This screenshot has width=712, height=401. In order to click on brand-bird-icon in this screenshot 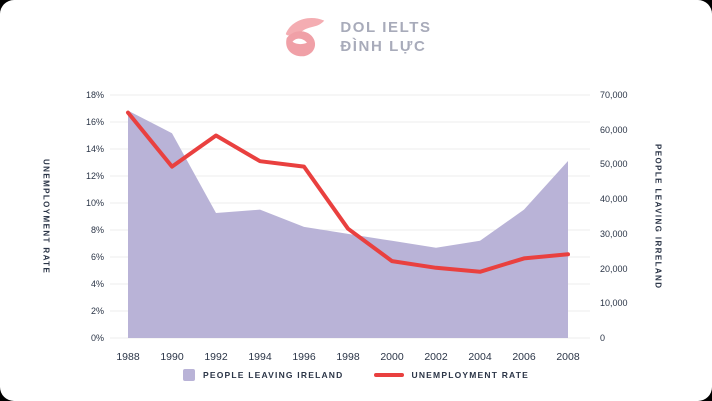, I will do `click(305, 37)`.